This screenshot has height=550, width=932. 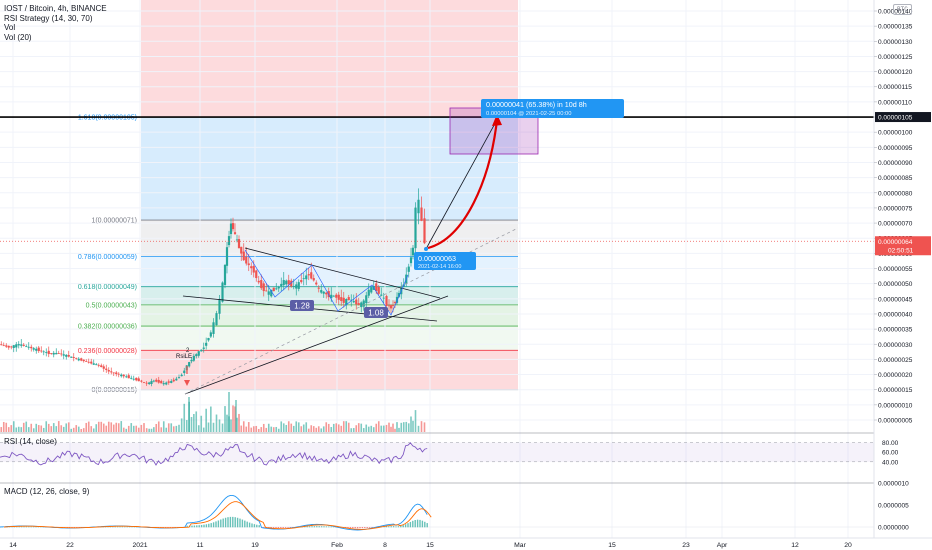 What do you see at coordinates (13, 545) in the screenshot?
I see `time-tick-label: 14` at bounding box center [13, 545].